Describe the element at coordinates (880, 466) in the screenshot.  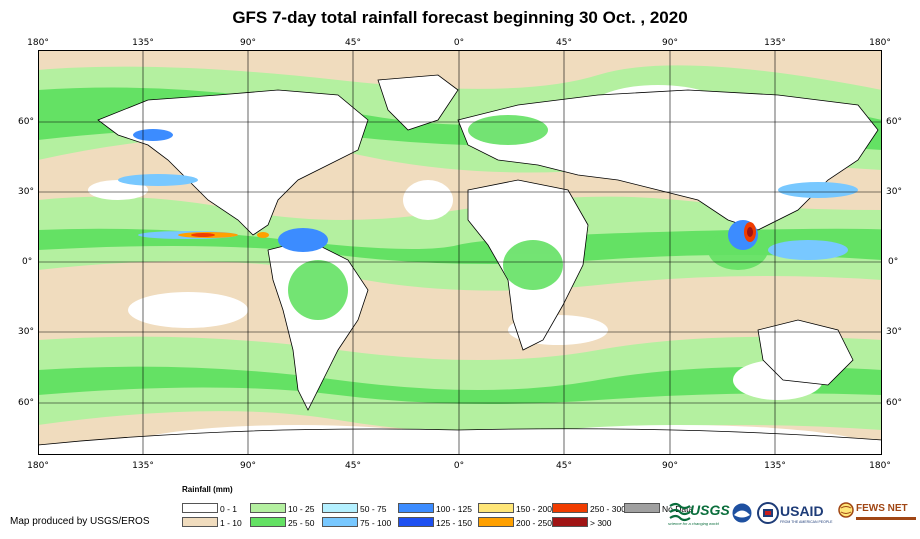
I see `lon-label-bottom-180e: 180°` at that location.